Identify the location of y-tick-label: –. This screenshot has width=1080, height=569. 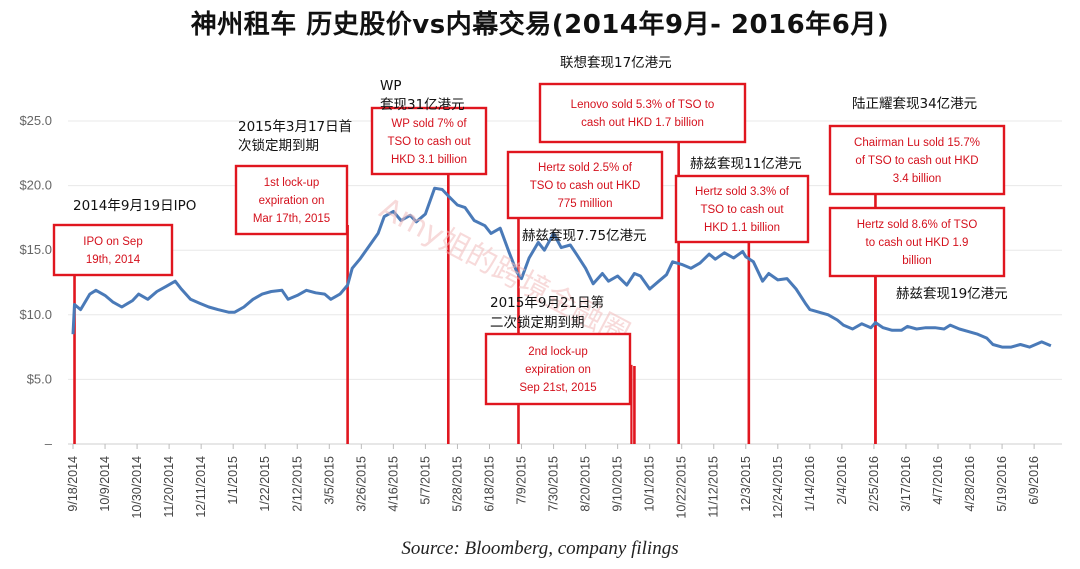
(49, 443).